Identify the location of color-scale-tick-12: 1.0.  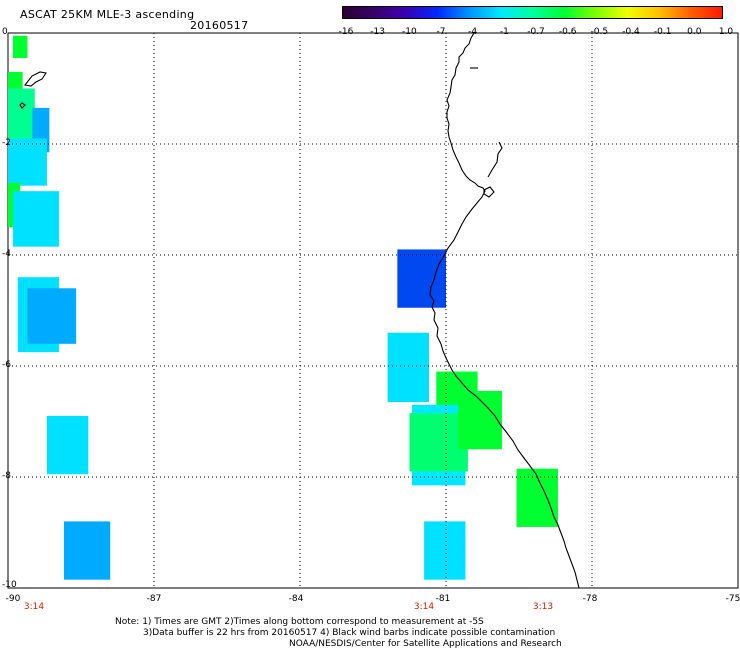
(726, 32).